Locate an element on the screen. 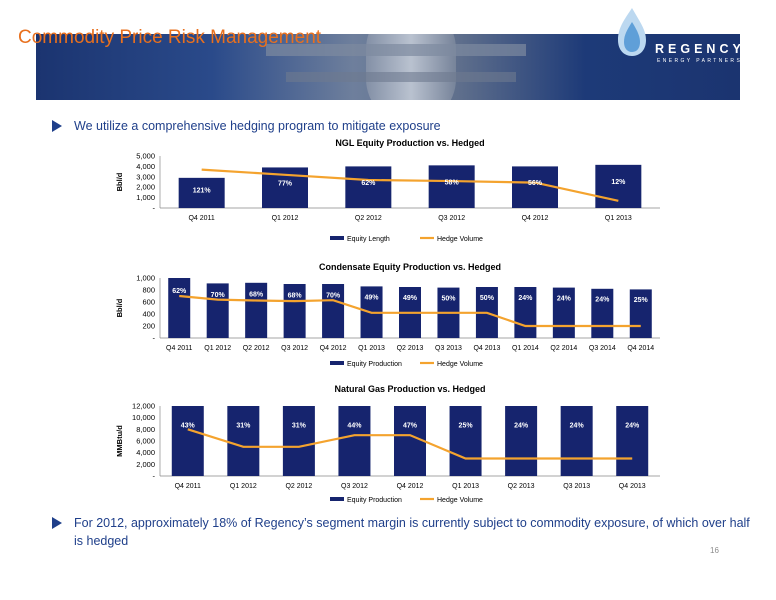  data-label: 49% is located at coordinates (372, 298).